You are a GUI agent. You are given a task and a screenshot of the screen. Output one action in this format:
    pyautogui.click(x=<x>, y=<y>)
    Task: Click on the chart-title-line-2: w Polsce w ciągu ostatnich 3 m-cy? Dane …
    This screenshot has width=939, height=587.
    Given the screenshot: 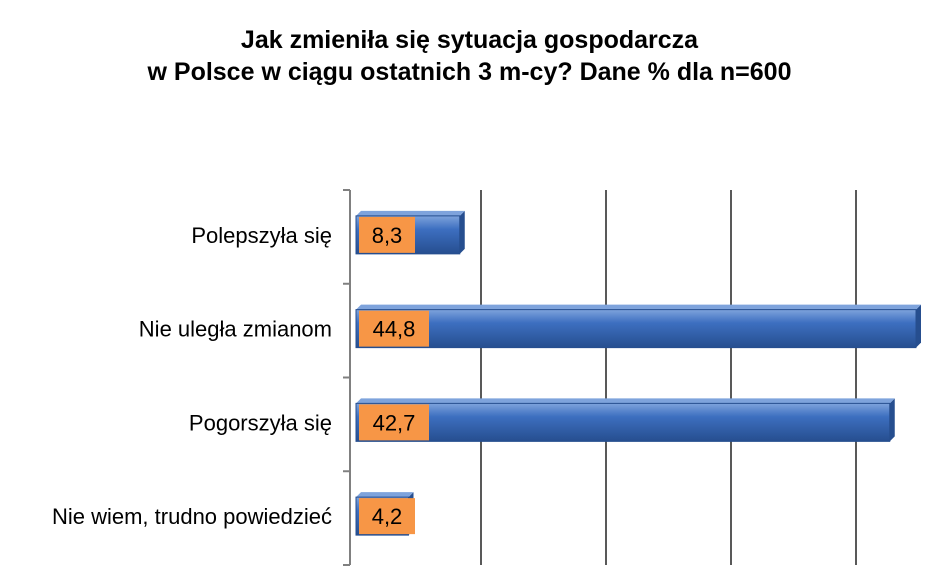 What is the action you would take?
    pyautogui.click(x=469, y=72)
    